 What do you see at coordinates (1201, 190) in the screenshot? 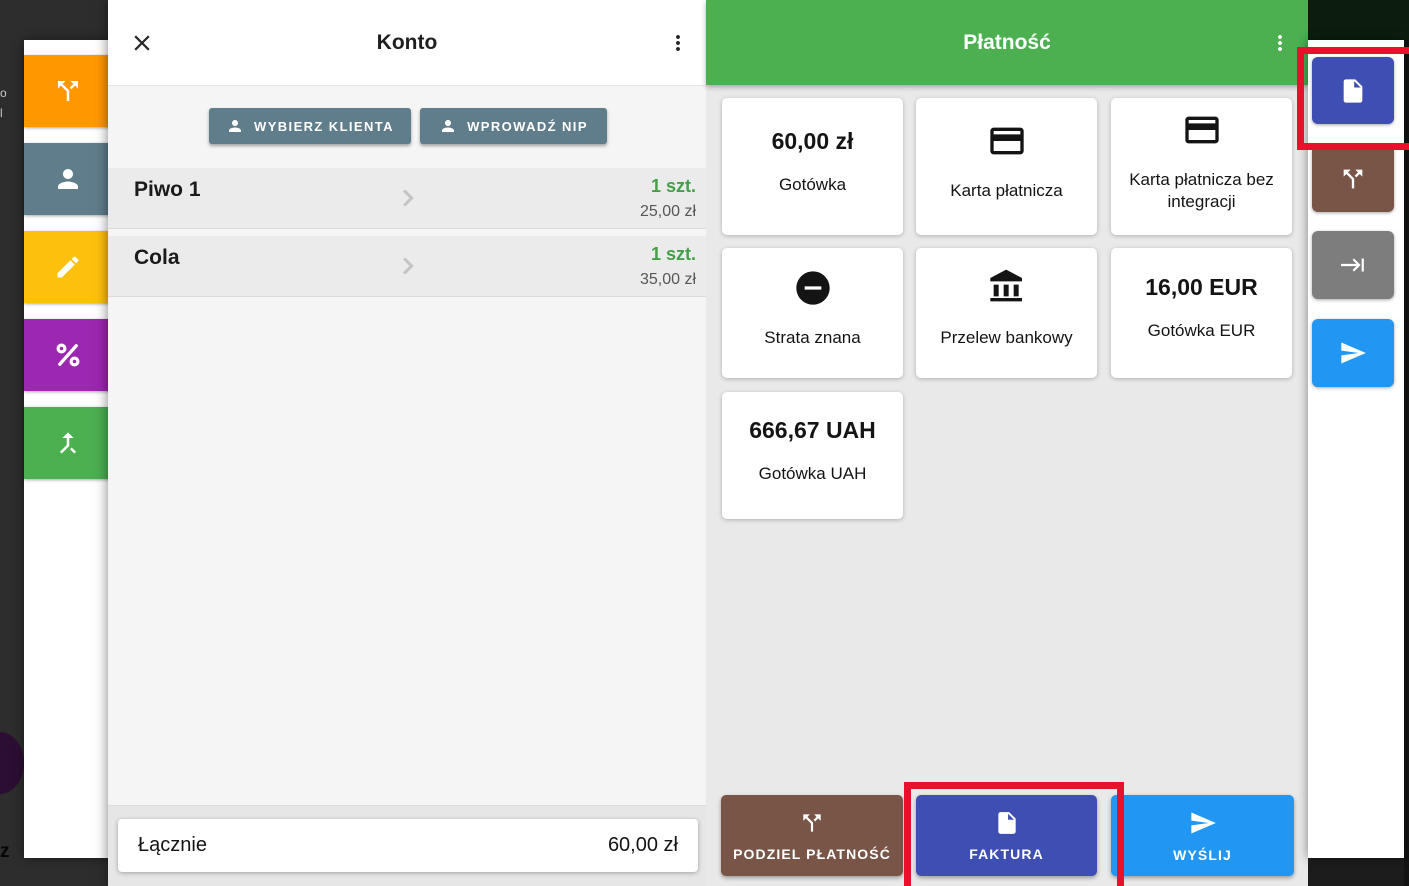
I see `payment-label: Karta płatnicza bez integracji` at bounding box center [1201, 190].